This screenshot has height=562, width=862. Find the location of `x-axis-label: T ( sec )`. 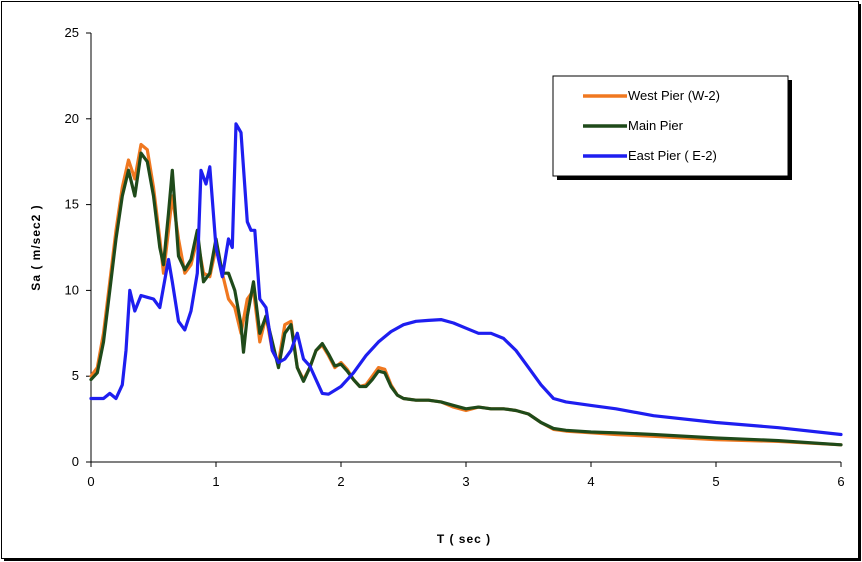

x-axis-label: T ( sec ) is located at coordinates (464, 539).